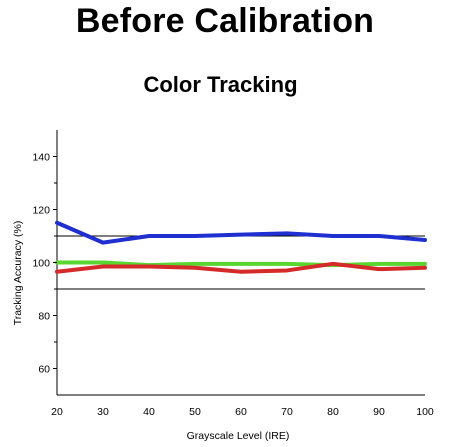 The height and width of the screenshot is (447, 450). I want to click on x-axis-label: Grayscale Level (IRE), so click(238, 436).